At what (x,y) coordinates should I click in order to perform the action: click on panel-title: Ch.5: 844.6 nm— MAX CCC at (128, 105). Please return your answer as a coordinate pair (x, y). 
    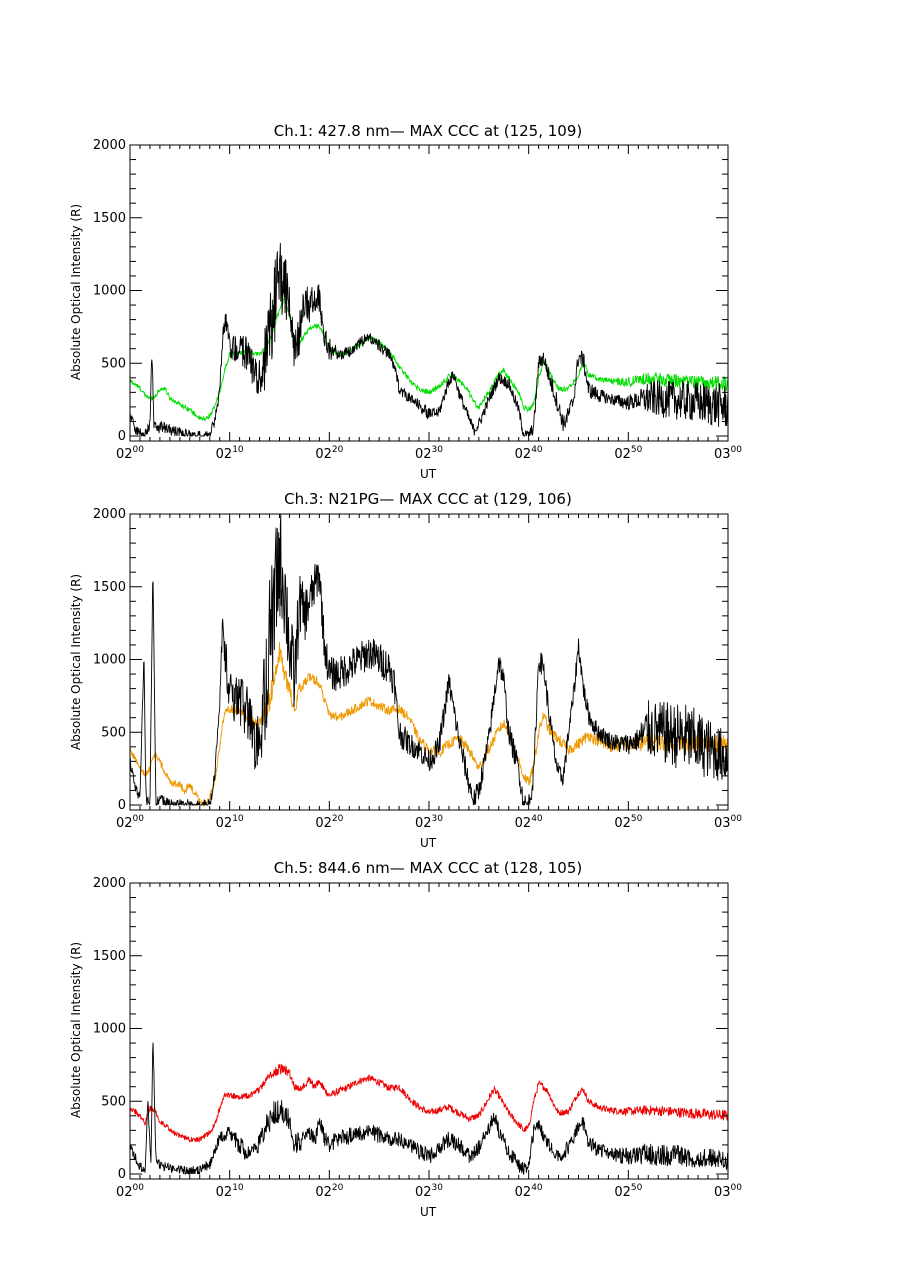
    Looking at the image, I should click on (428, 868).